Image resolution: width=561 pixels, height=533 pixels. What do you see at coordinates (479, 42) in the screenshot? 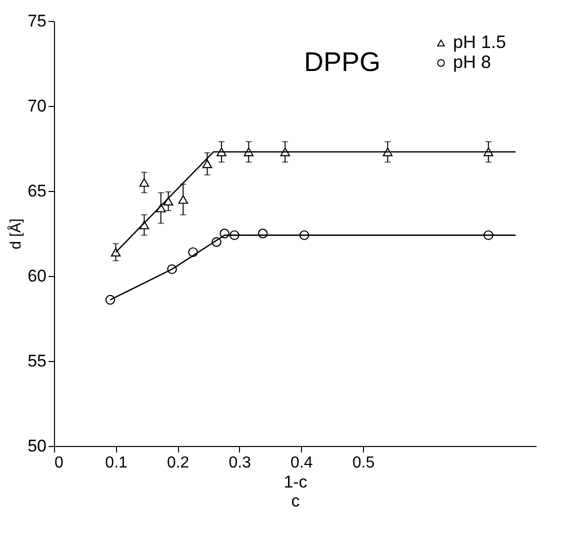
I see `legend-label: pH 1.5` at bounding box center [479, 42].